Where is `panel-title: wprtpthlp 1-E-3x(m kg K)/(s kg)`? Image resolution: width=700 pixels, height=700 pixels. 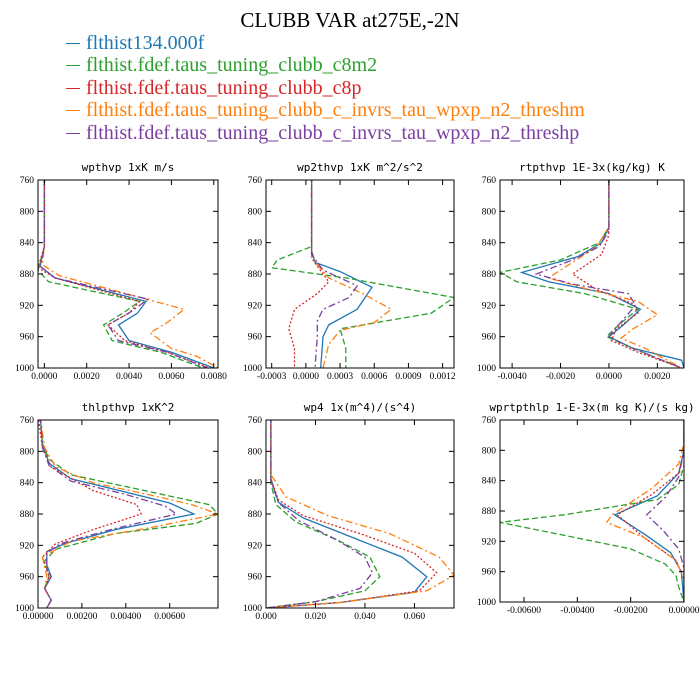
panel-title: wprtpthlp 1-E-3x(m kg K)/(s kg) is located at coordinates (591, 407).